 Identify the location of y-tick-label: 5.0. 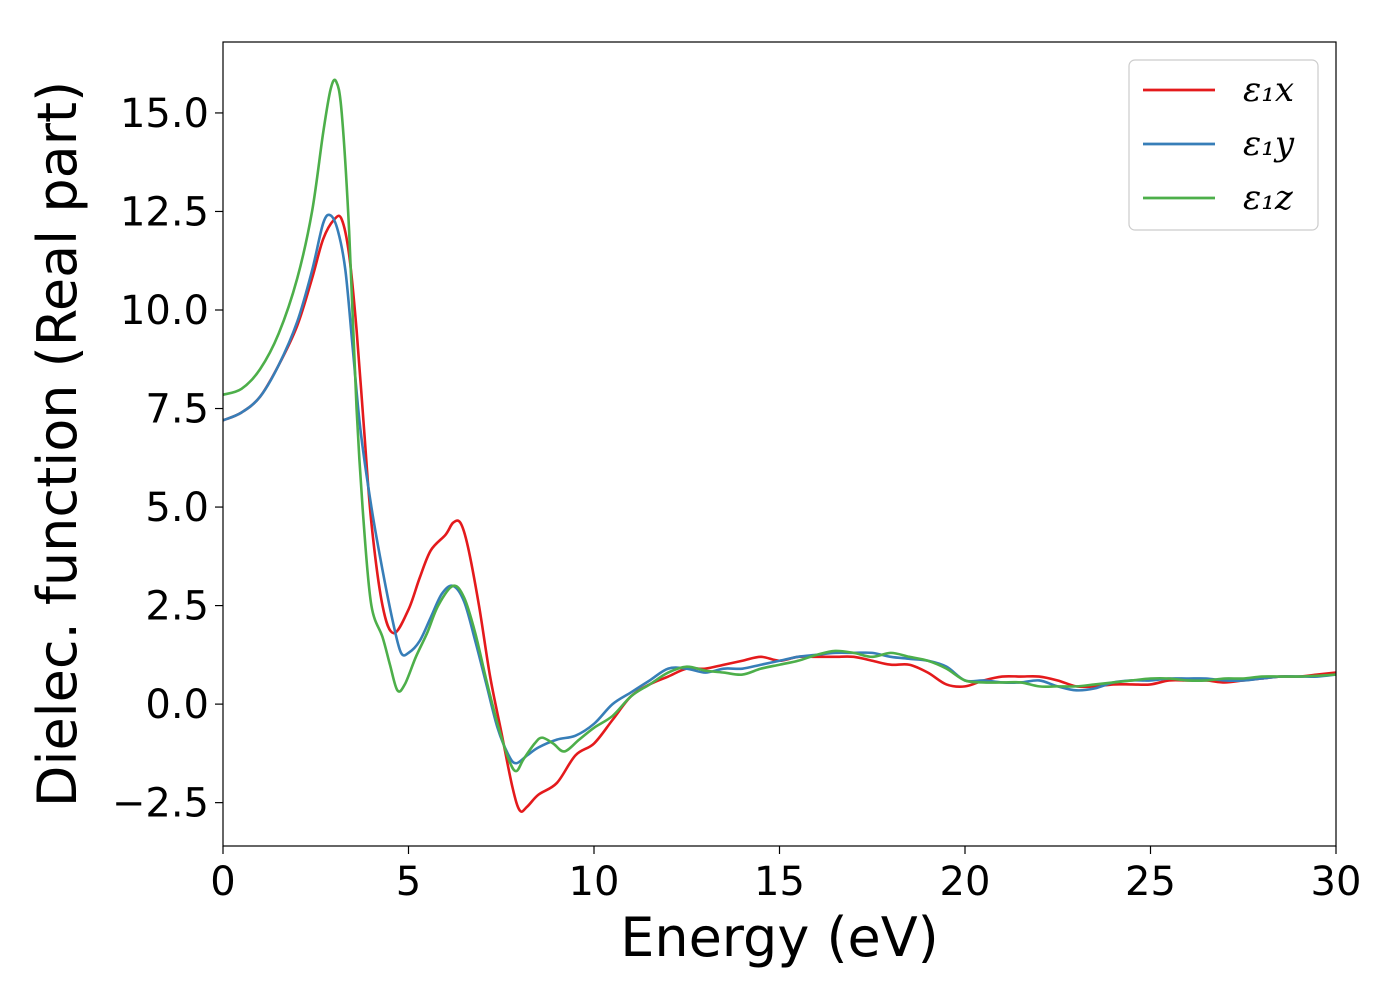
(177, 508).